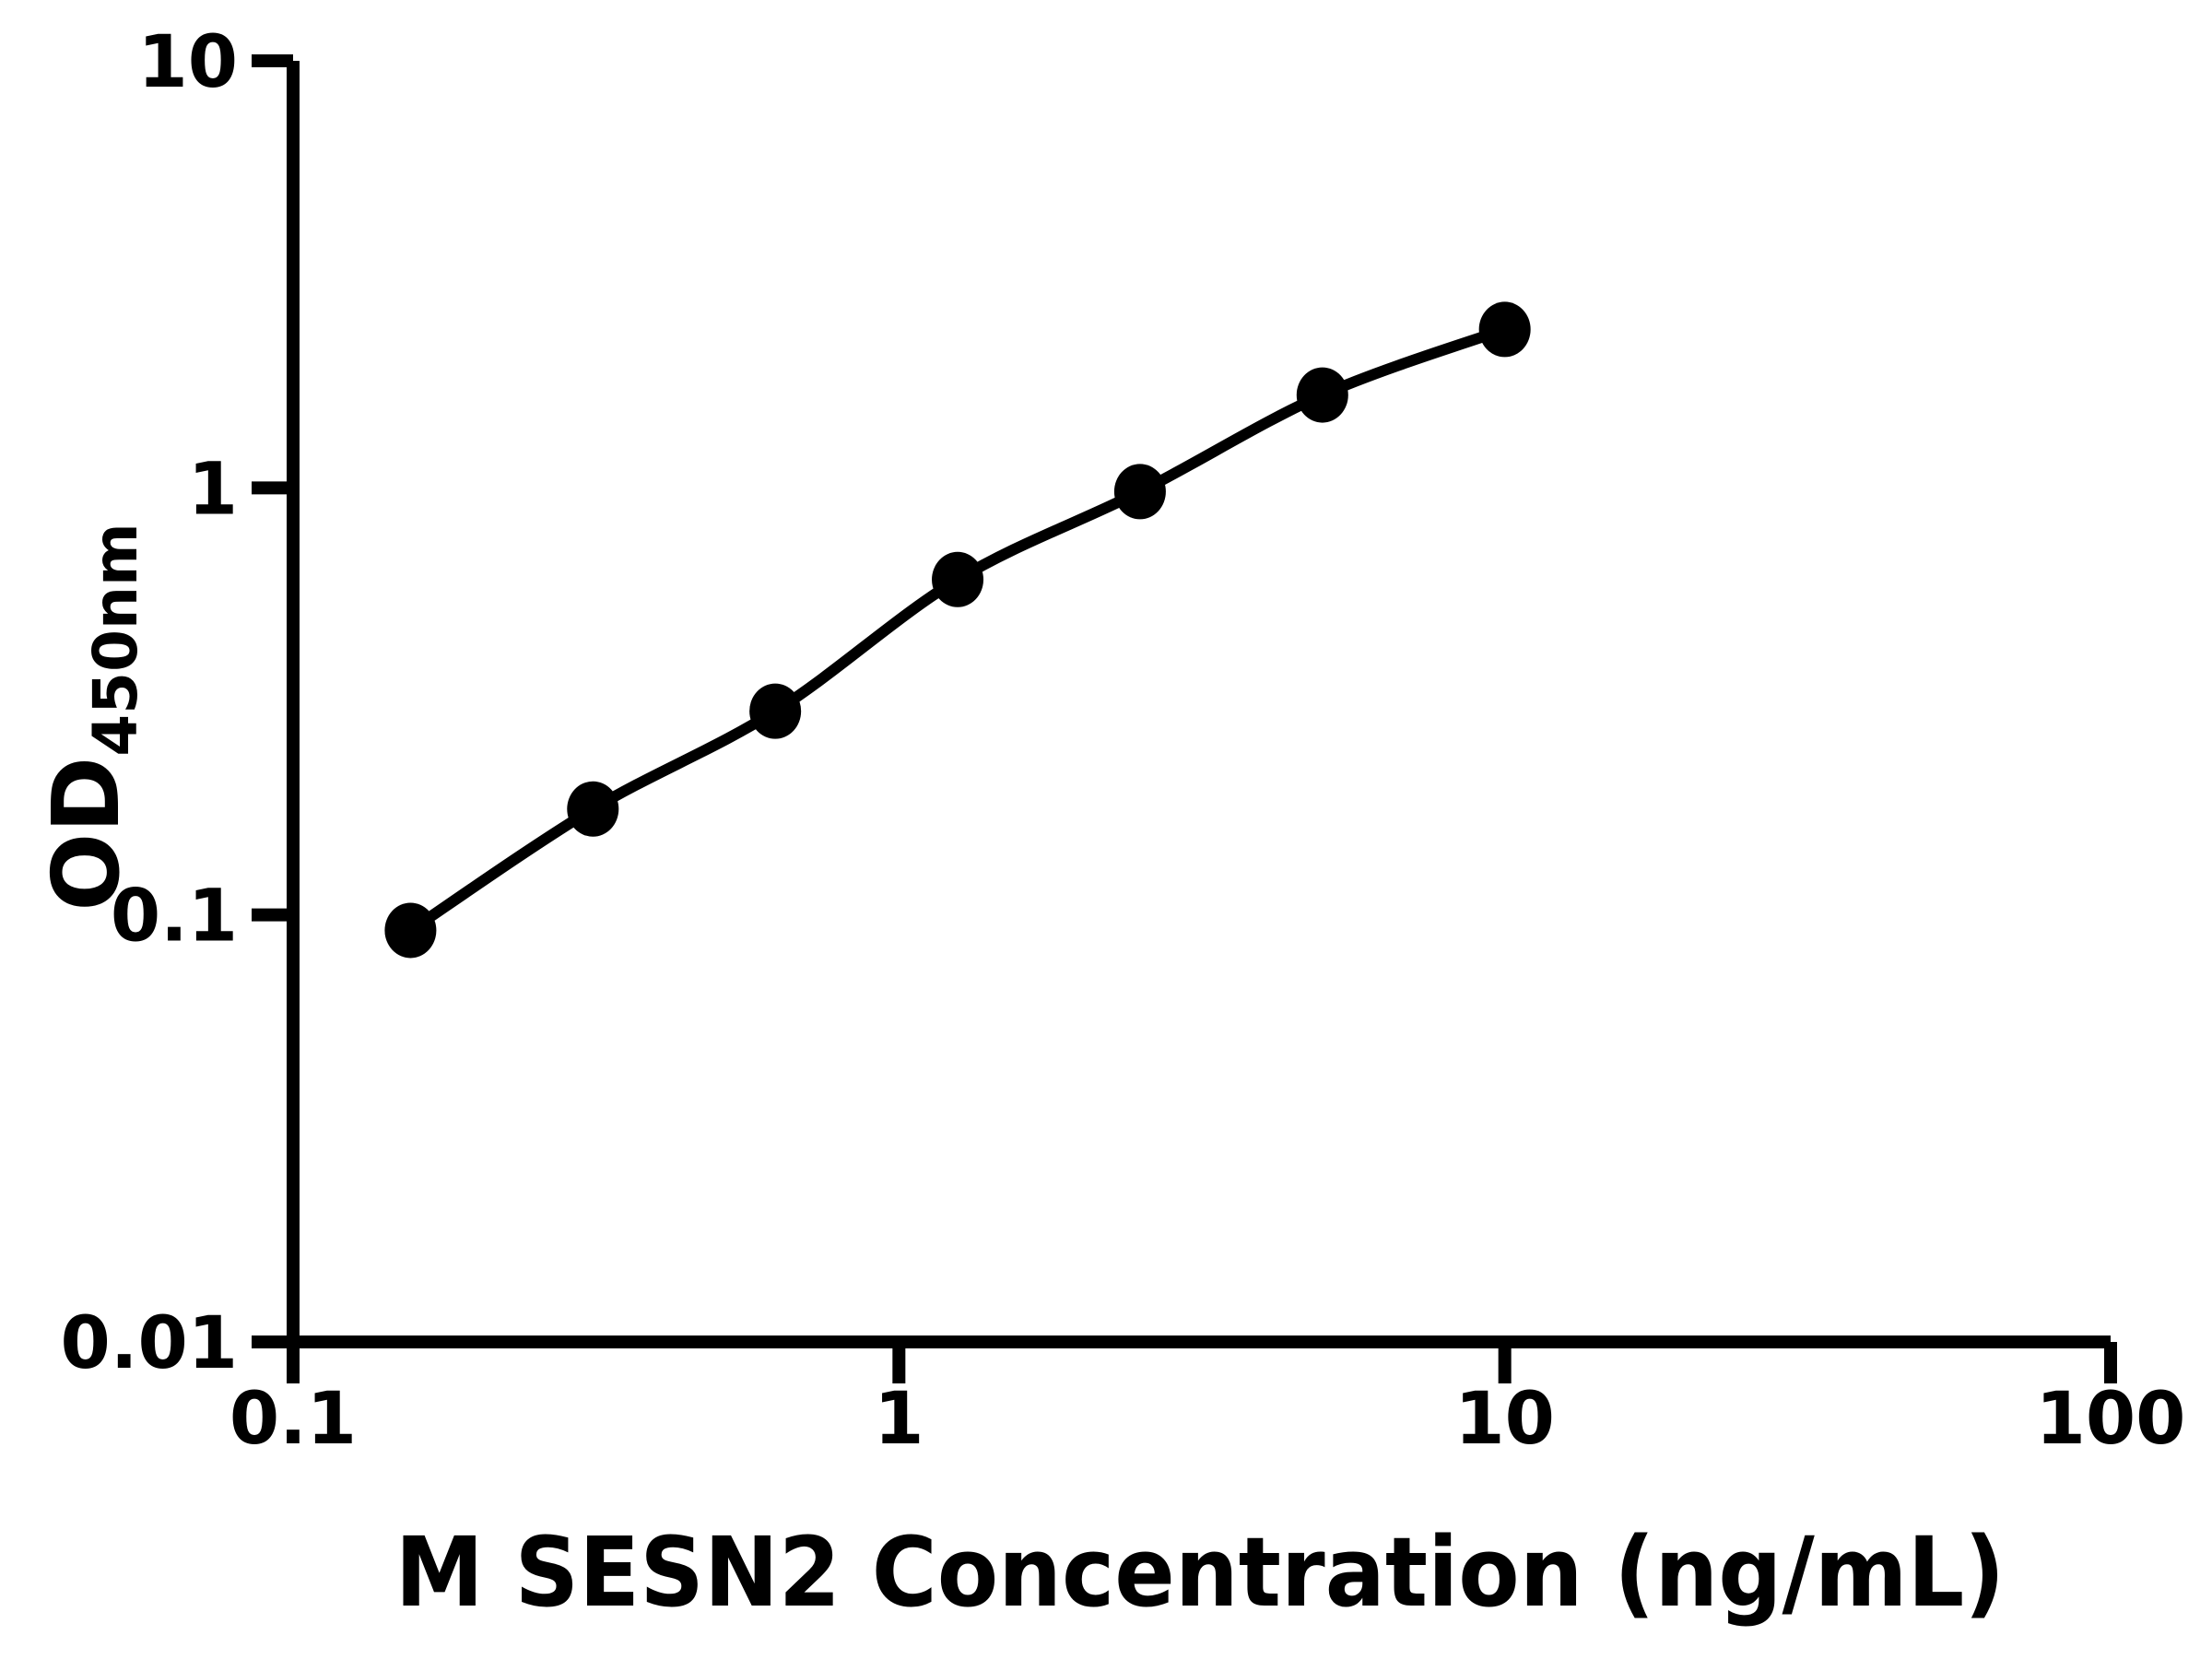 The image size is (2212, 1659). What do you see at coordinates (775, 711) in the screenshot?
I see `data-point-0.625` at bounding box center [775, 711].